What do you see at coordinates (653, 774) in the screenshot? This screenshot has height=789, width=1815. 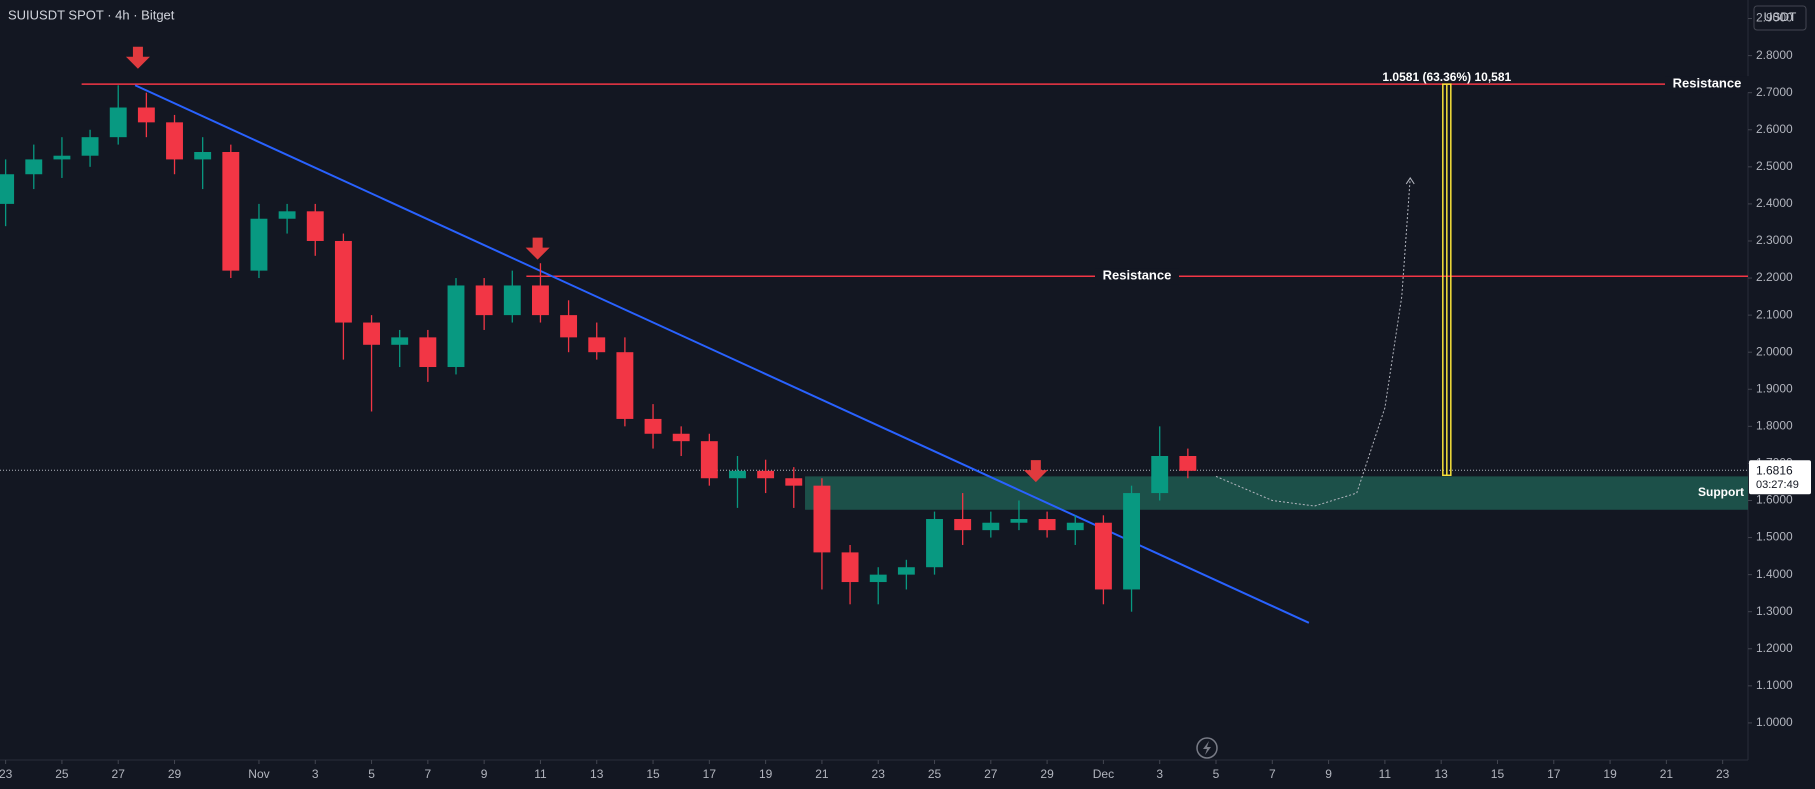 I see `x-tick-label: 15` at bounding box center [653, 774].